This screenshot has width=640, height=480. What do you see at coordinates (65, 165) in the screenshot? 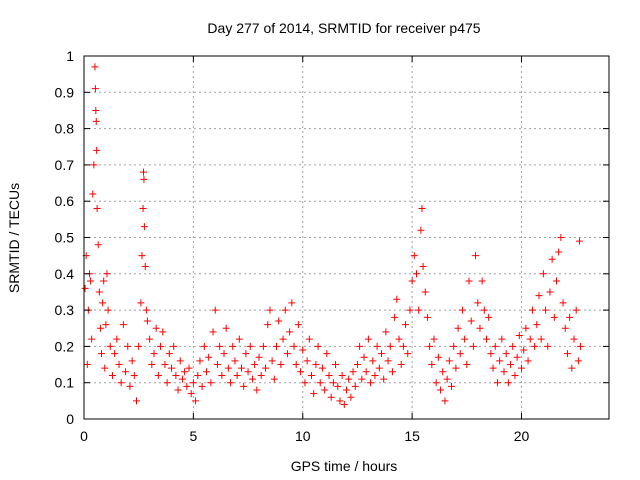
I see `y-tick-label: 0.7` at bounding box center [65, 165].